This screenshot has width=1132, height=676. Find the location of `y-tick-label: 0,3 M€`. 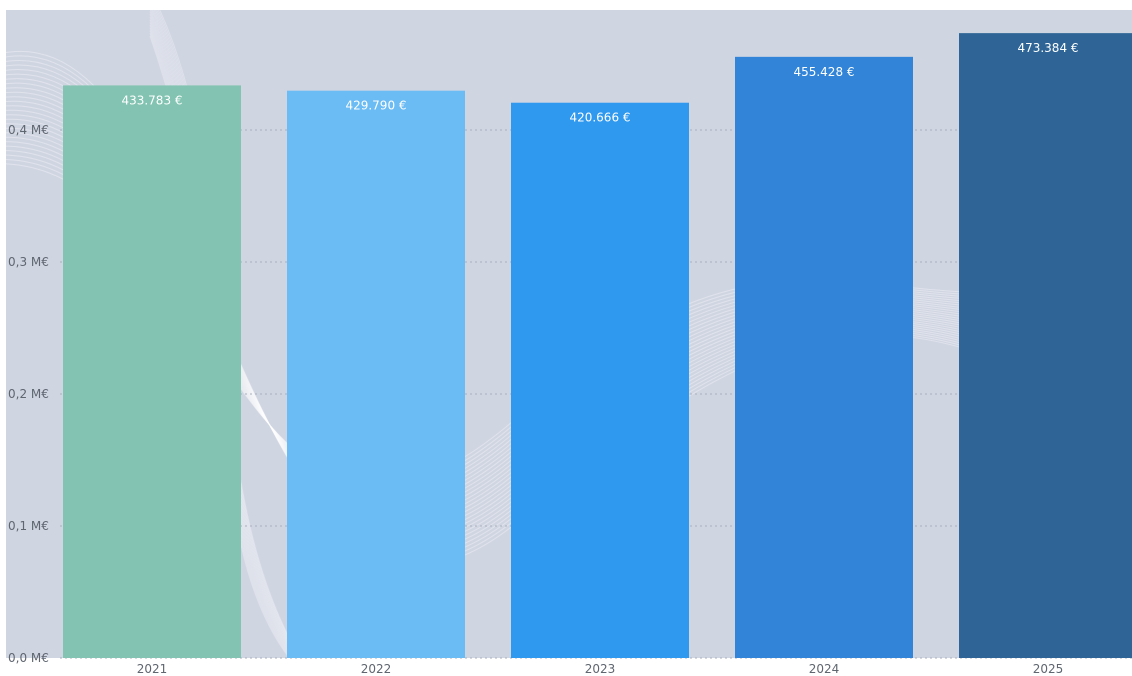

y-tick-label: 0,3 M€ is located at coordinates (28, 262).